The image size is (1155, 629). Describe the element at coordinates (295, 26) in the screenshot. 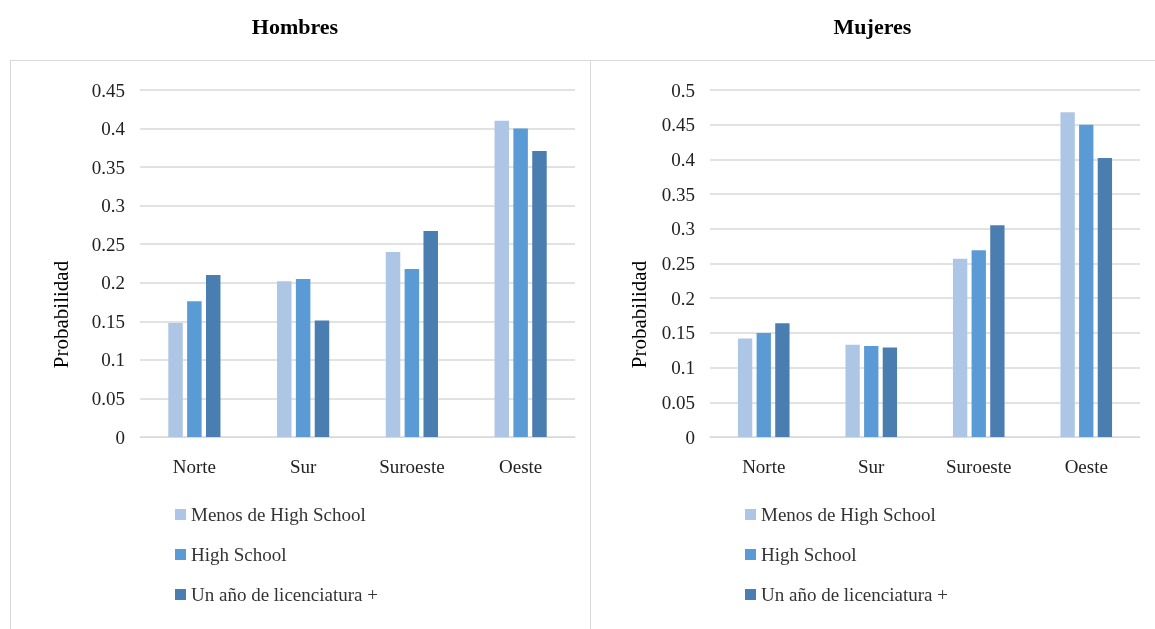

I see `chart-title: Hombres` at that location.